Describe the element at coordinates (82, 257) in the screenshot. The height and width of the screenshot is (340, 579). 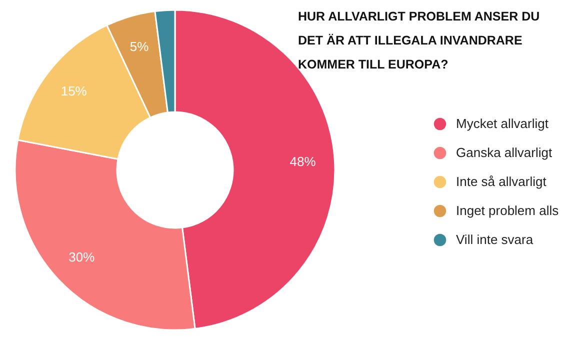
I see `data-label: 30%` at that location.